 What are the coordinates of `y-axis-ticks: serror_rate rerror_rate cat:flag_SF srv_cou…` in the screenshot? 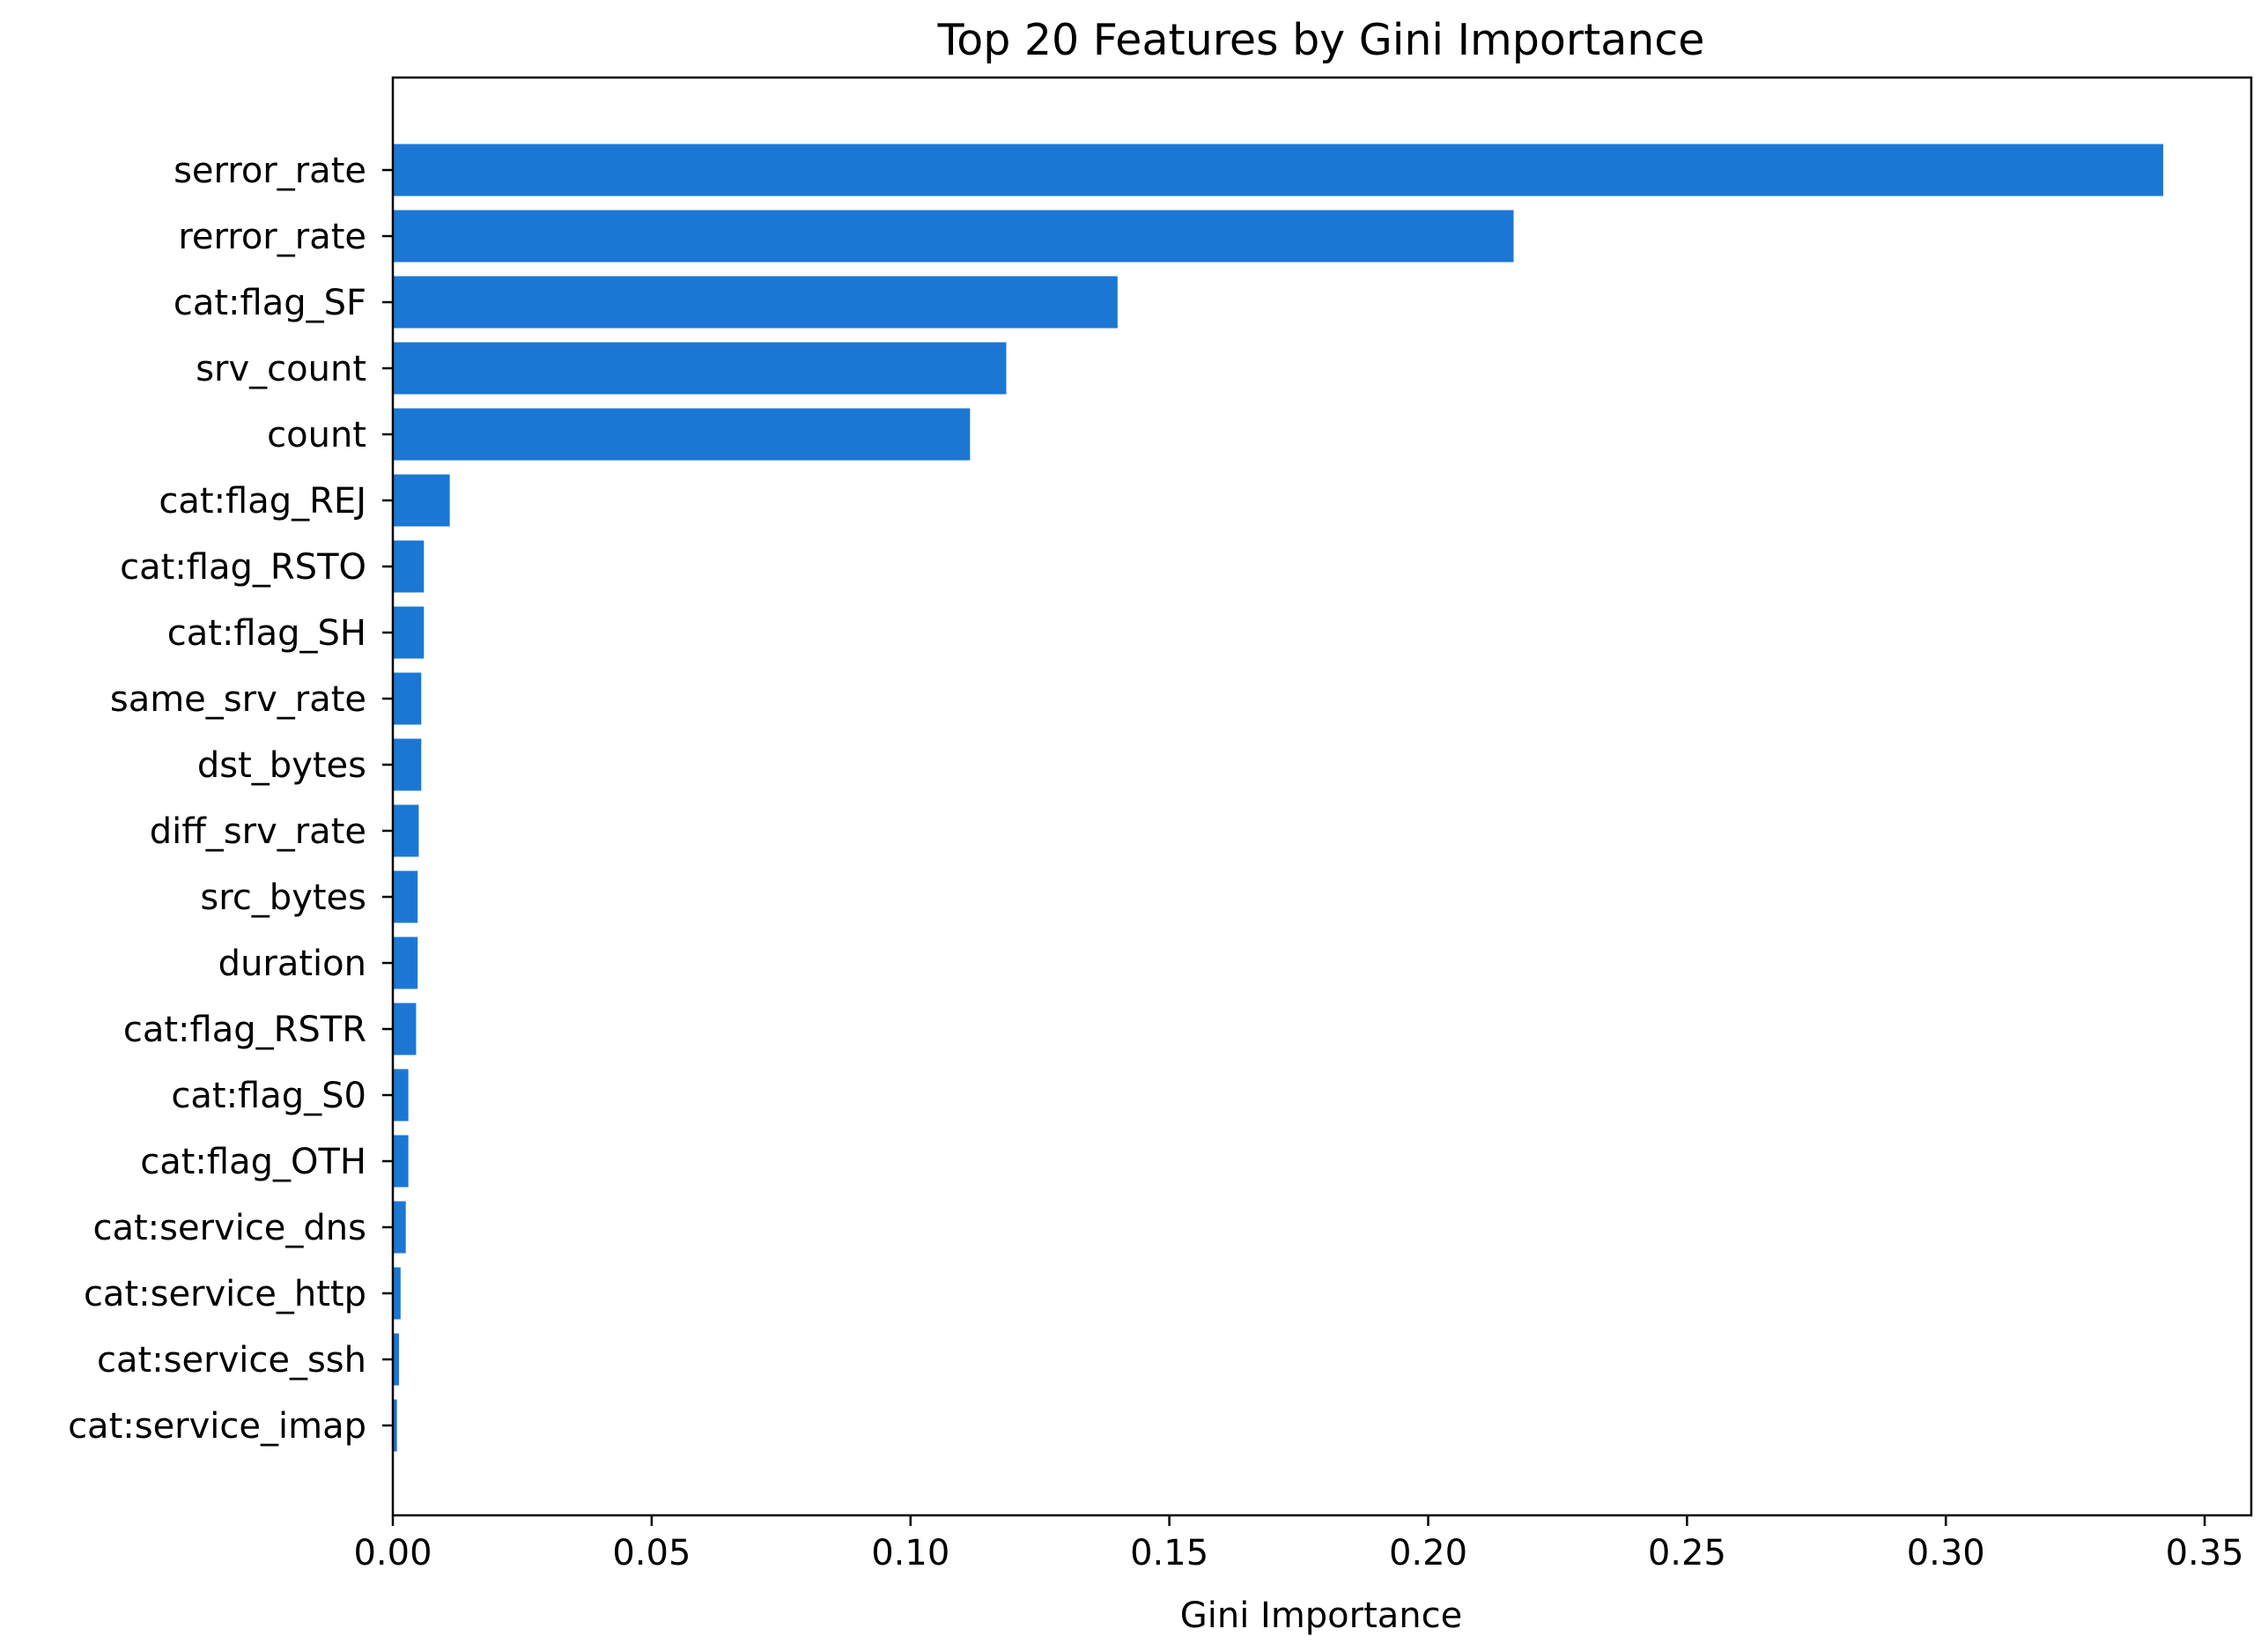 It's located at (230, 799).